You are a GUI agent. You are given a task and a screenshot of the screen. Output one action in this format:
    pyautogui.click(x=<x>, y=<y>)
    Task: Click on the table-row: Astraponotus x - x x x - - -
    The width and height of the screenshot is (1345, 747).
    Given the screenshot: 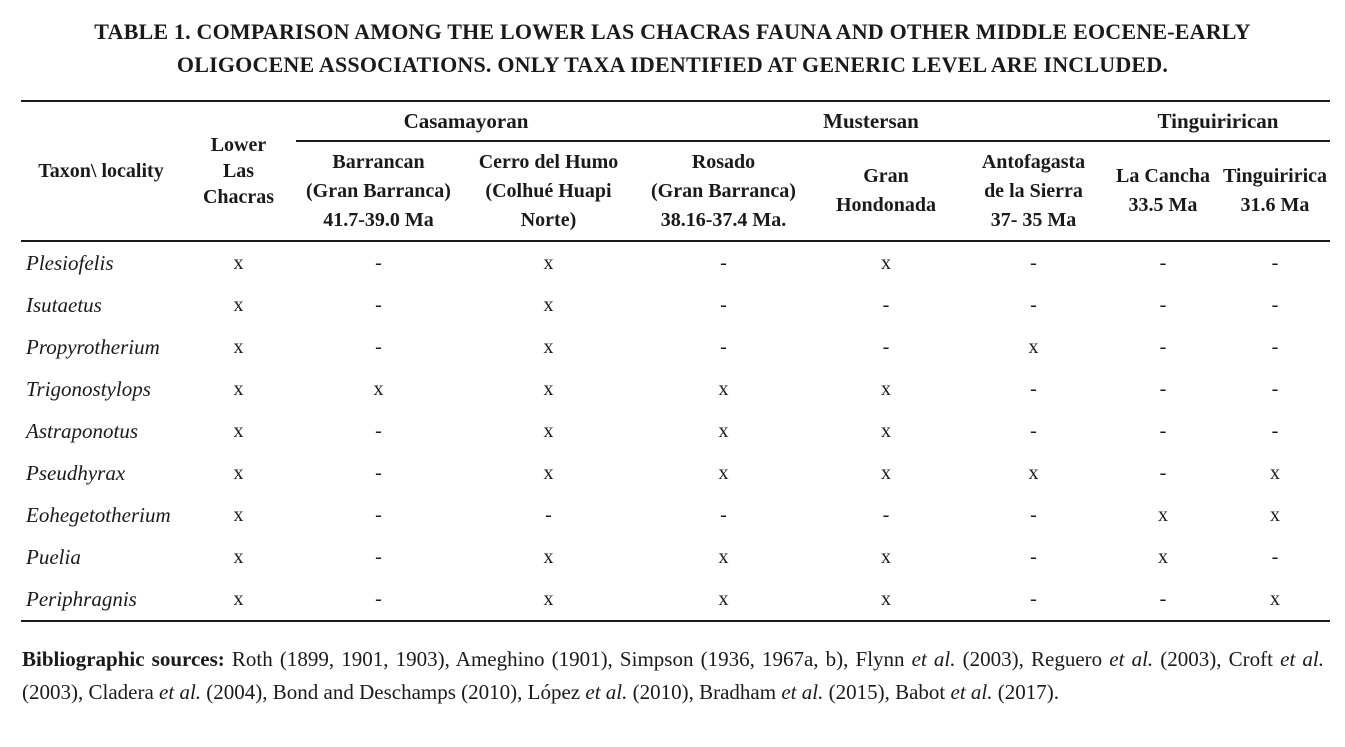 What is the action you would take?
    pyautogui.click(x=675, y=431)
    